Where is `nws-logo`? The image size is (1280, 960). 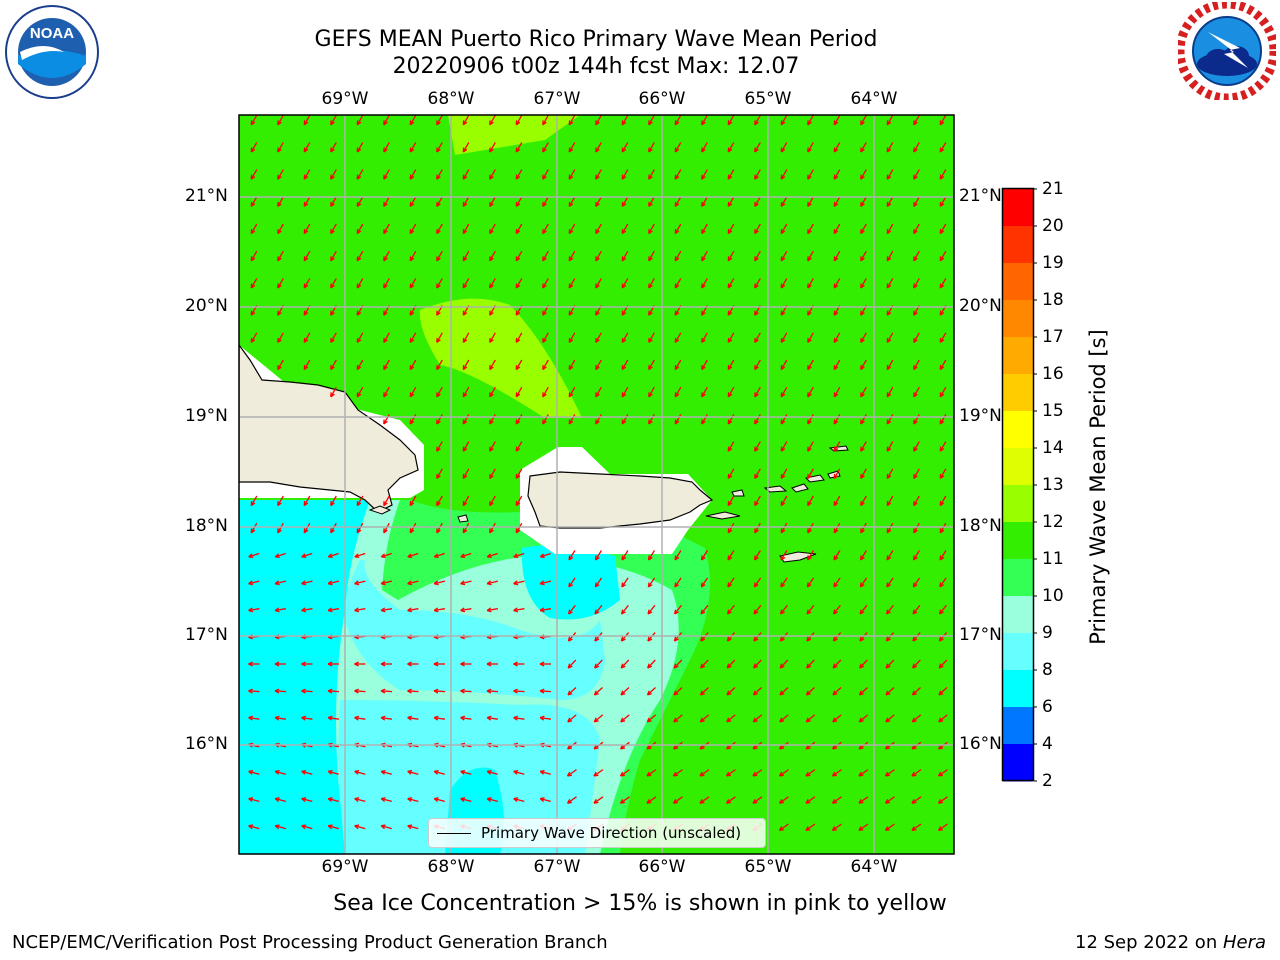 nws-logo is located at coordinates (1227, 51).